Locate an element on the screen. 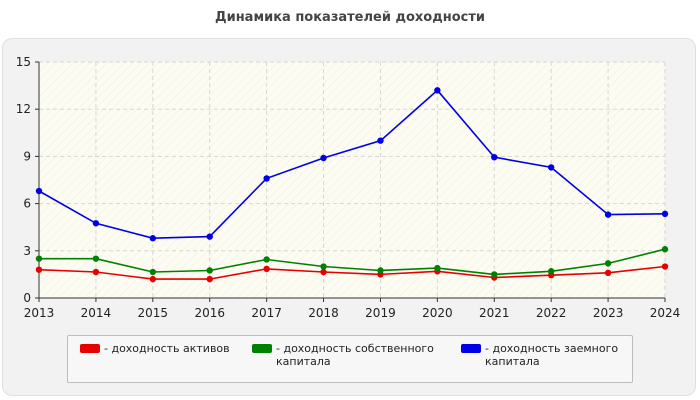  x-tick-label: 2024 is located at coordinates (665, 313).